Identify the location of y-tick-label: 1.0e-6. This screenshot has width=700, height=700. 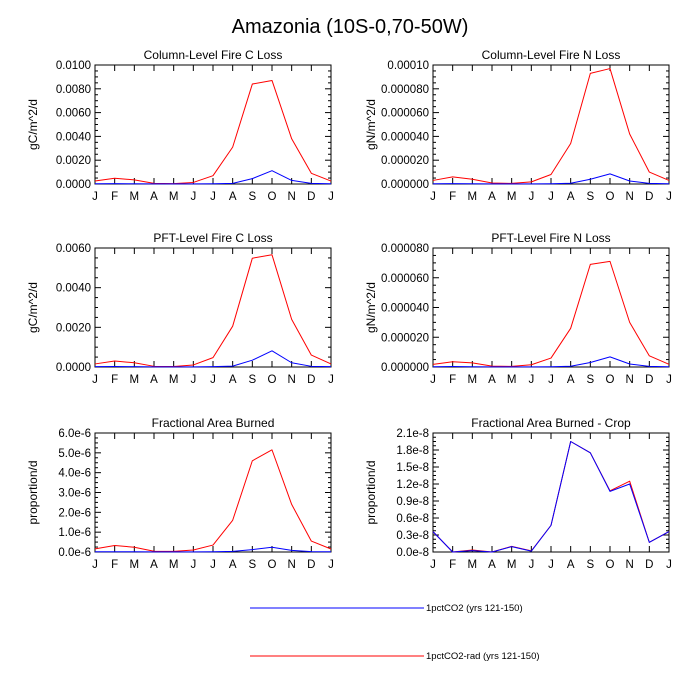
(74, 533).